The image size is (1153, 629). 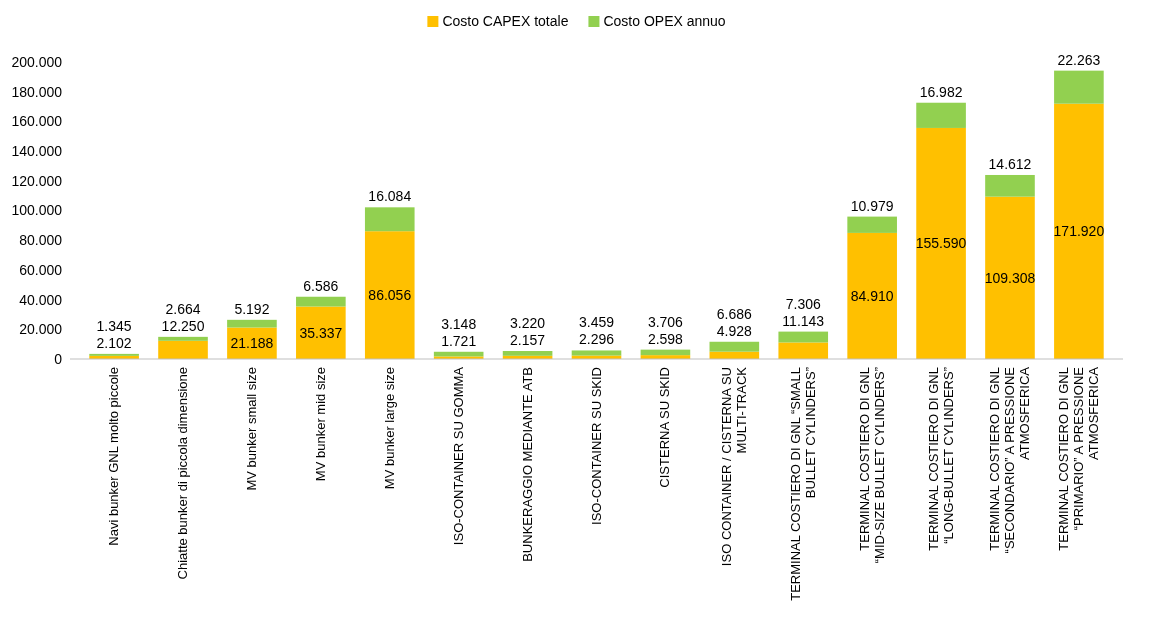 What do you see at coordinates (390, 196) in the screenshot?
I see `data-label: 16.084` at bounding box center [390, 196].